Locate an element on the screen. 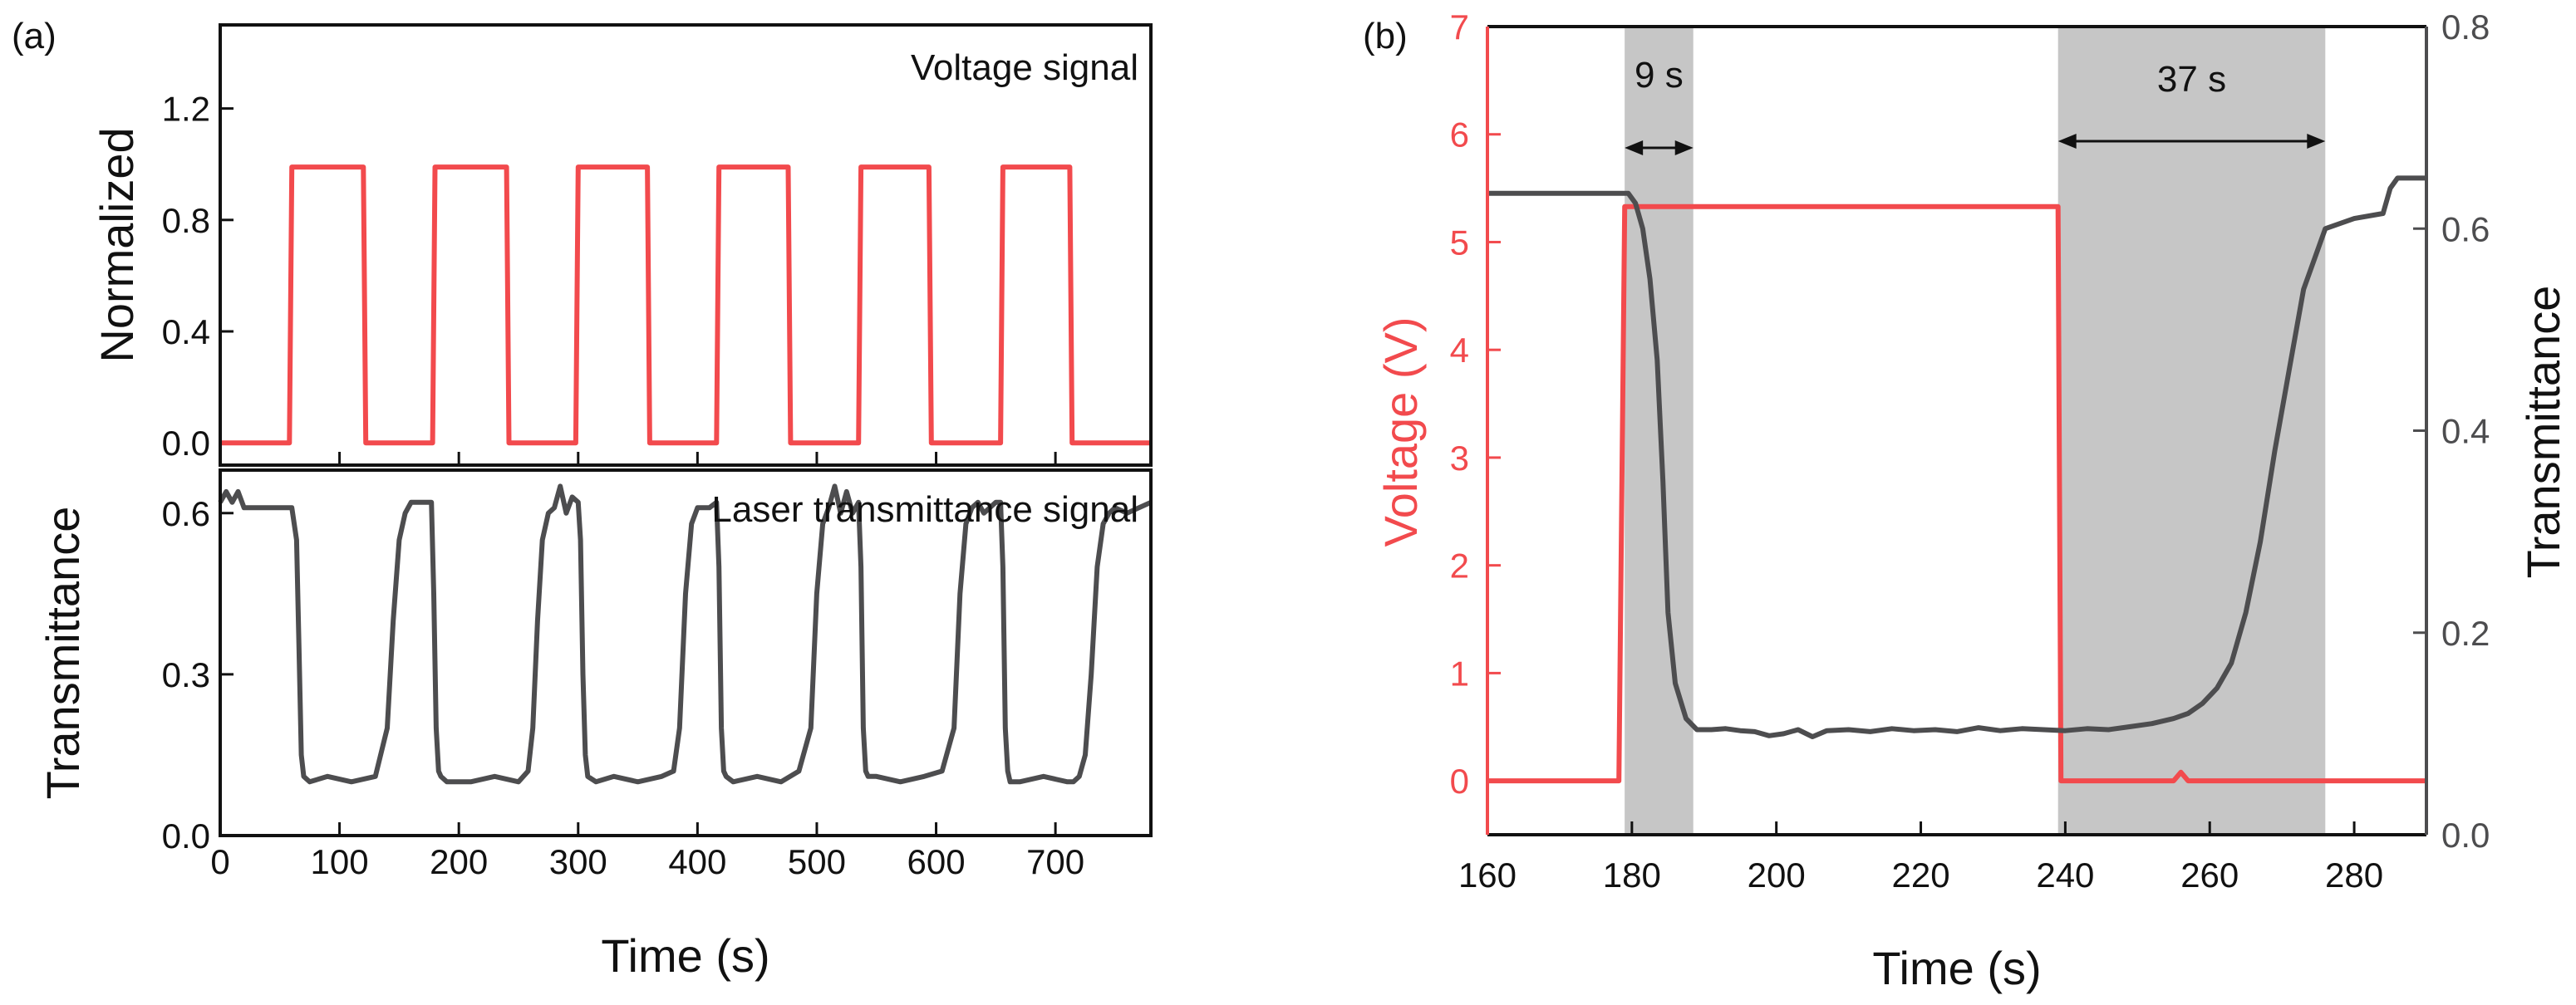 The height and width of the screenshot is (1005, 2576). b-right-ytick-label: 0.4 is located at coordinates (2465, 431).